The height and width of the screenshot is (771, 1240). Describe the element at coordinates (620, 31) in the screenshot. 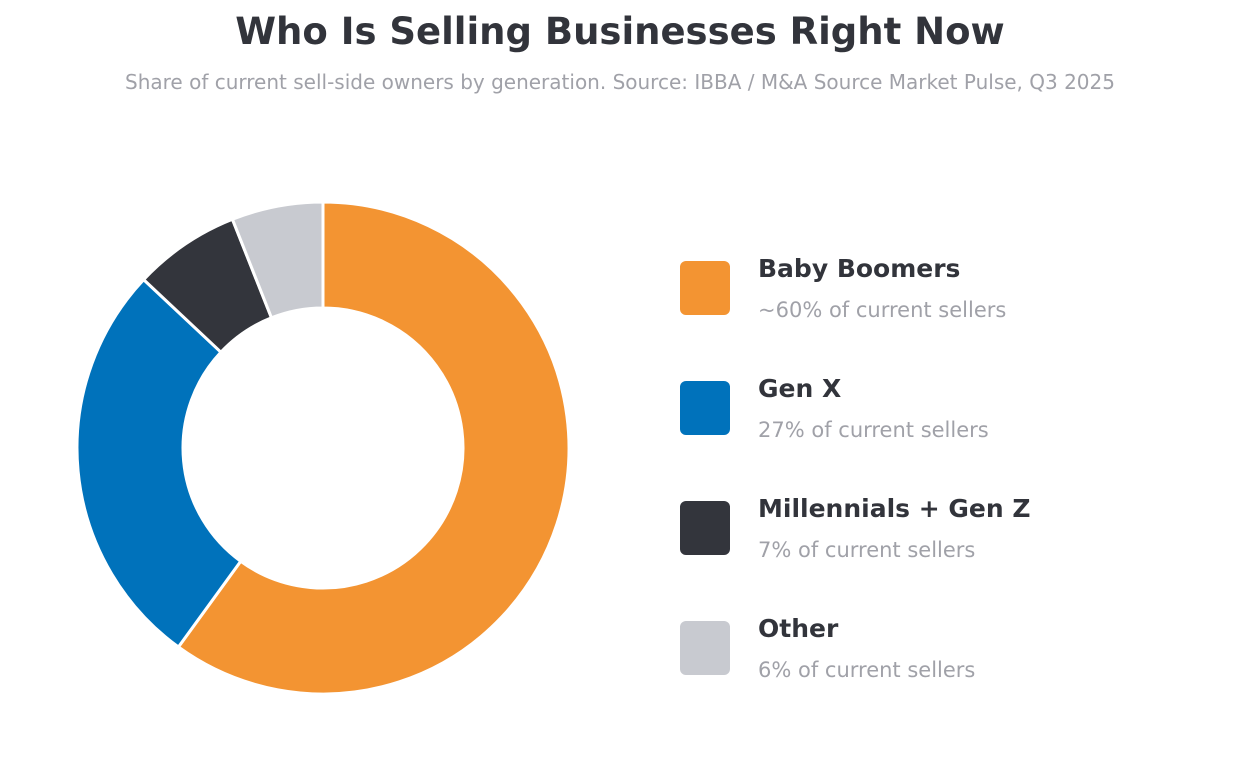

I see `chart-title: Who Is Selling Businesses Right Now` at that location.